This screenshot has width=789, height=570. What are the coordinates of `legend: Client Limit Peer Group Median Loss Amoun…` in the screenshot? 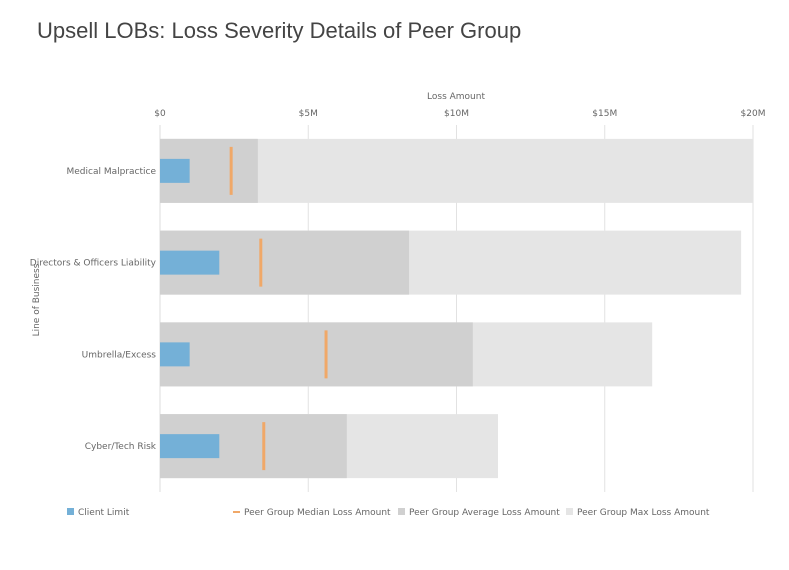 It's located at (388, 513).